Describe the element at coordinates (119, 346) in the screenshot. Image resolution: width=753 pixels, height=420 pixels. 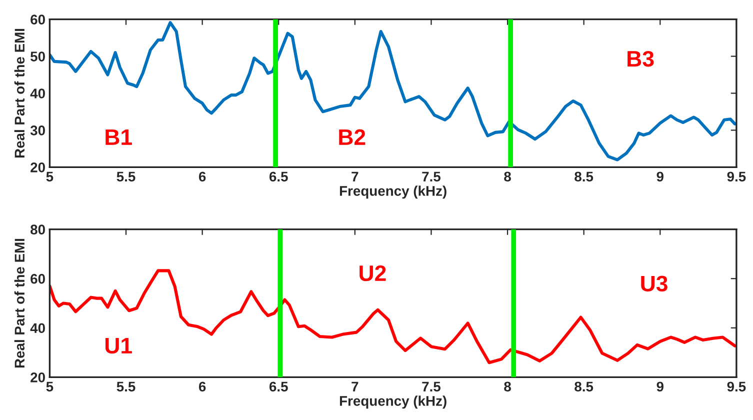
I see `annotation: U1` at that location.